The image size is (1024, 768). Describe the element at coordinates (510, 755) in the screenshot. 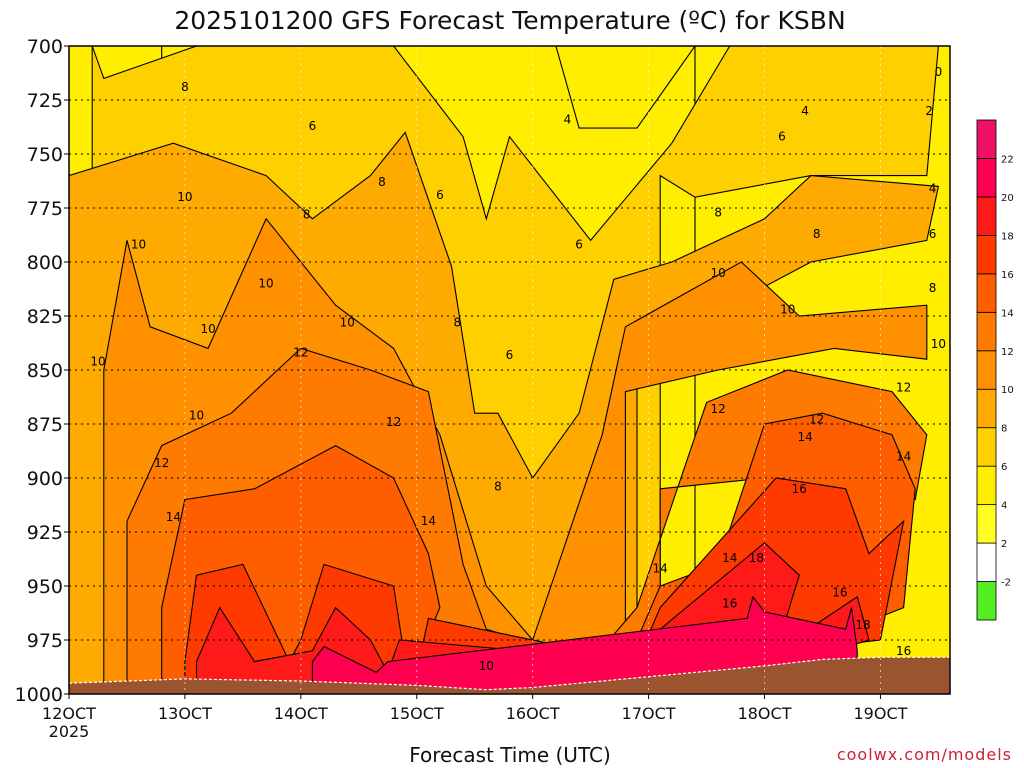

I see `x-axis-label: Forecast Time (UTC)` at that location.